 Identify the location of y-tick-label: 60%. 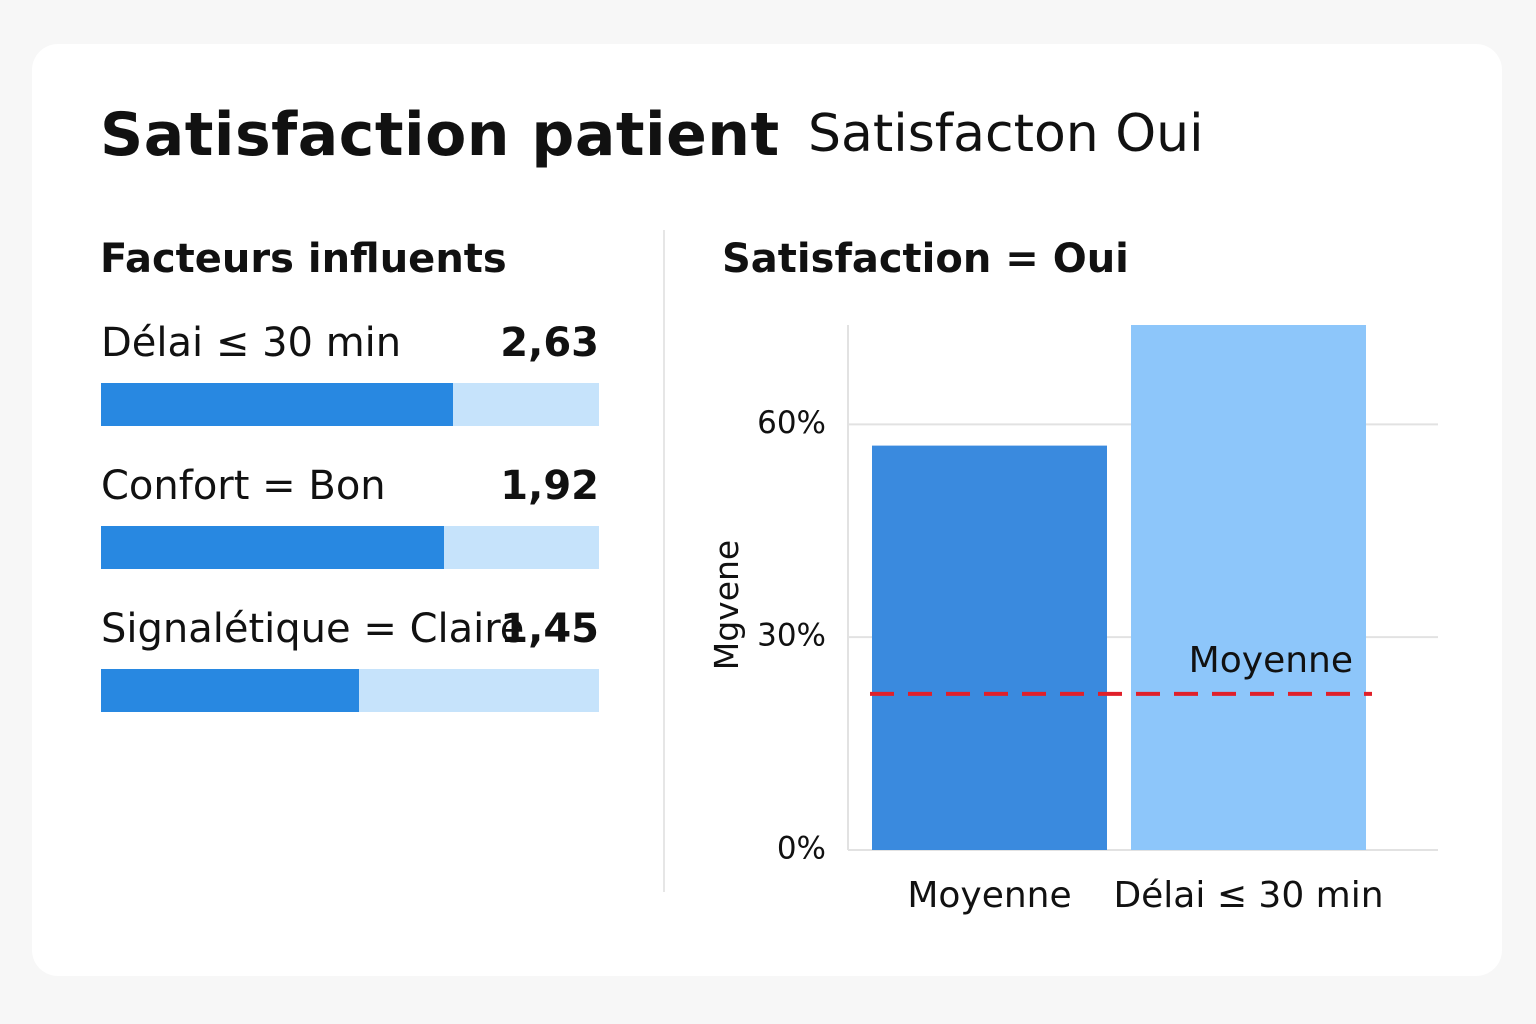
(791, 423).